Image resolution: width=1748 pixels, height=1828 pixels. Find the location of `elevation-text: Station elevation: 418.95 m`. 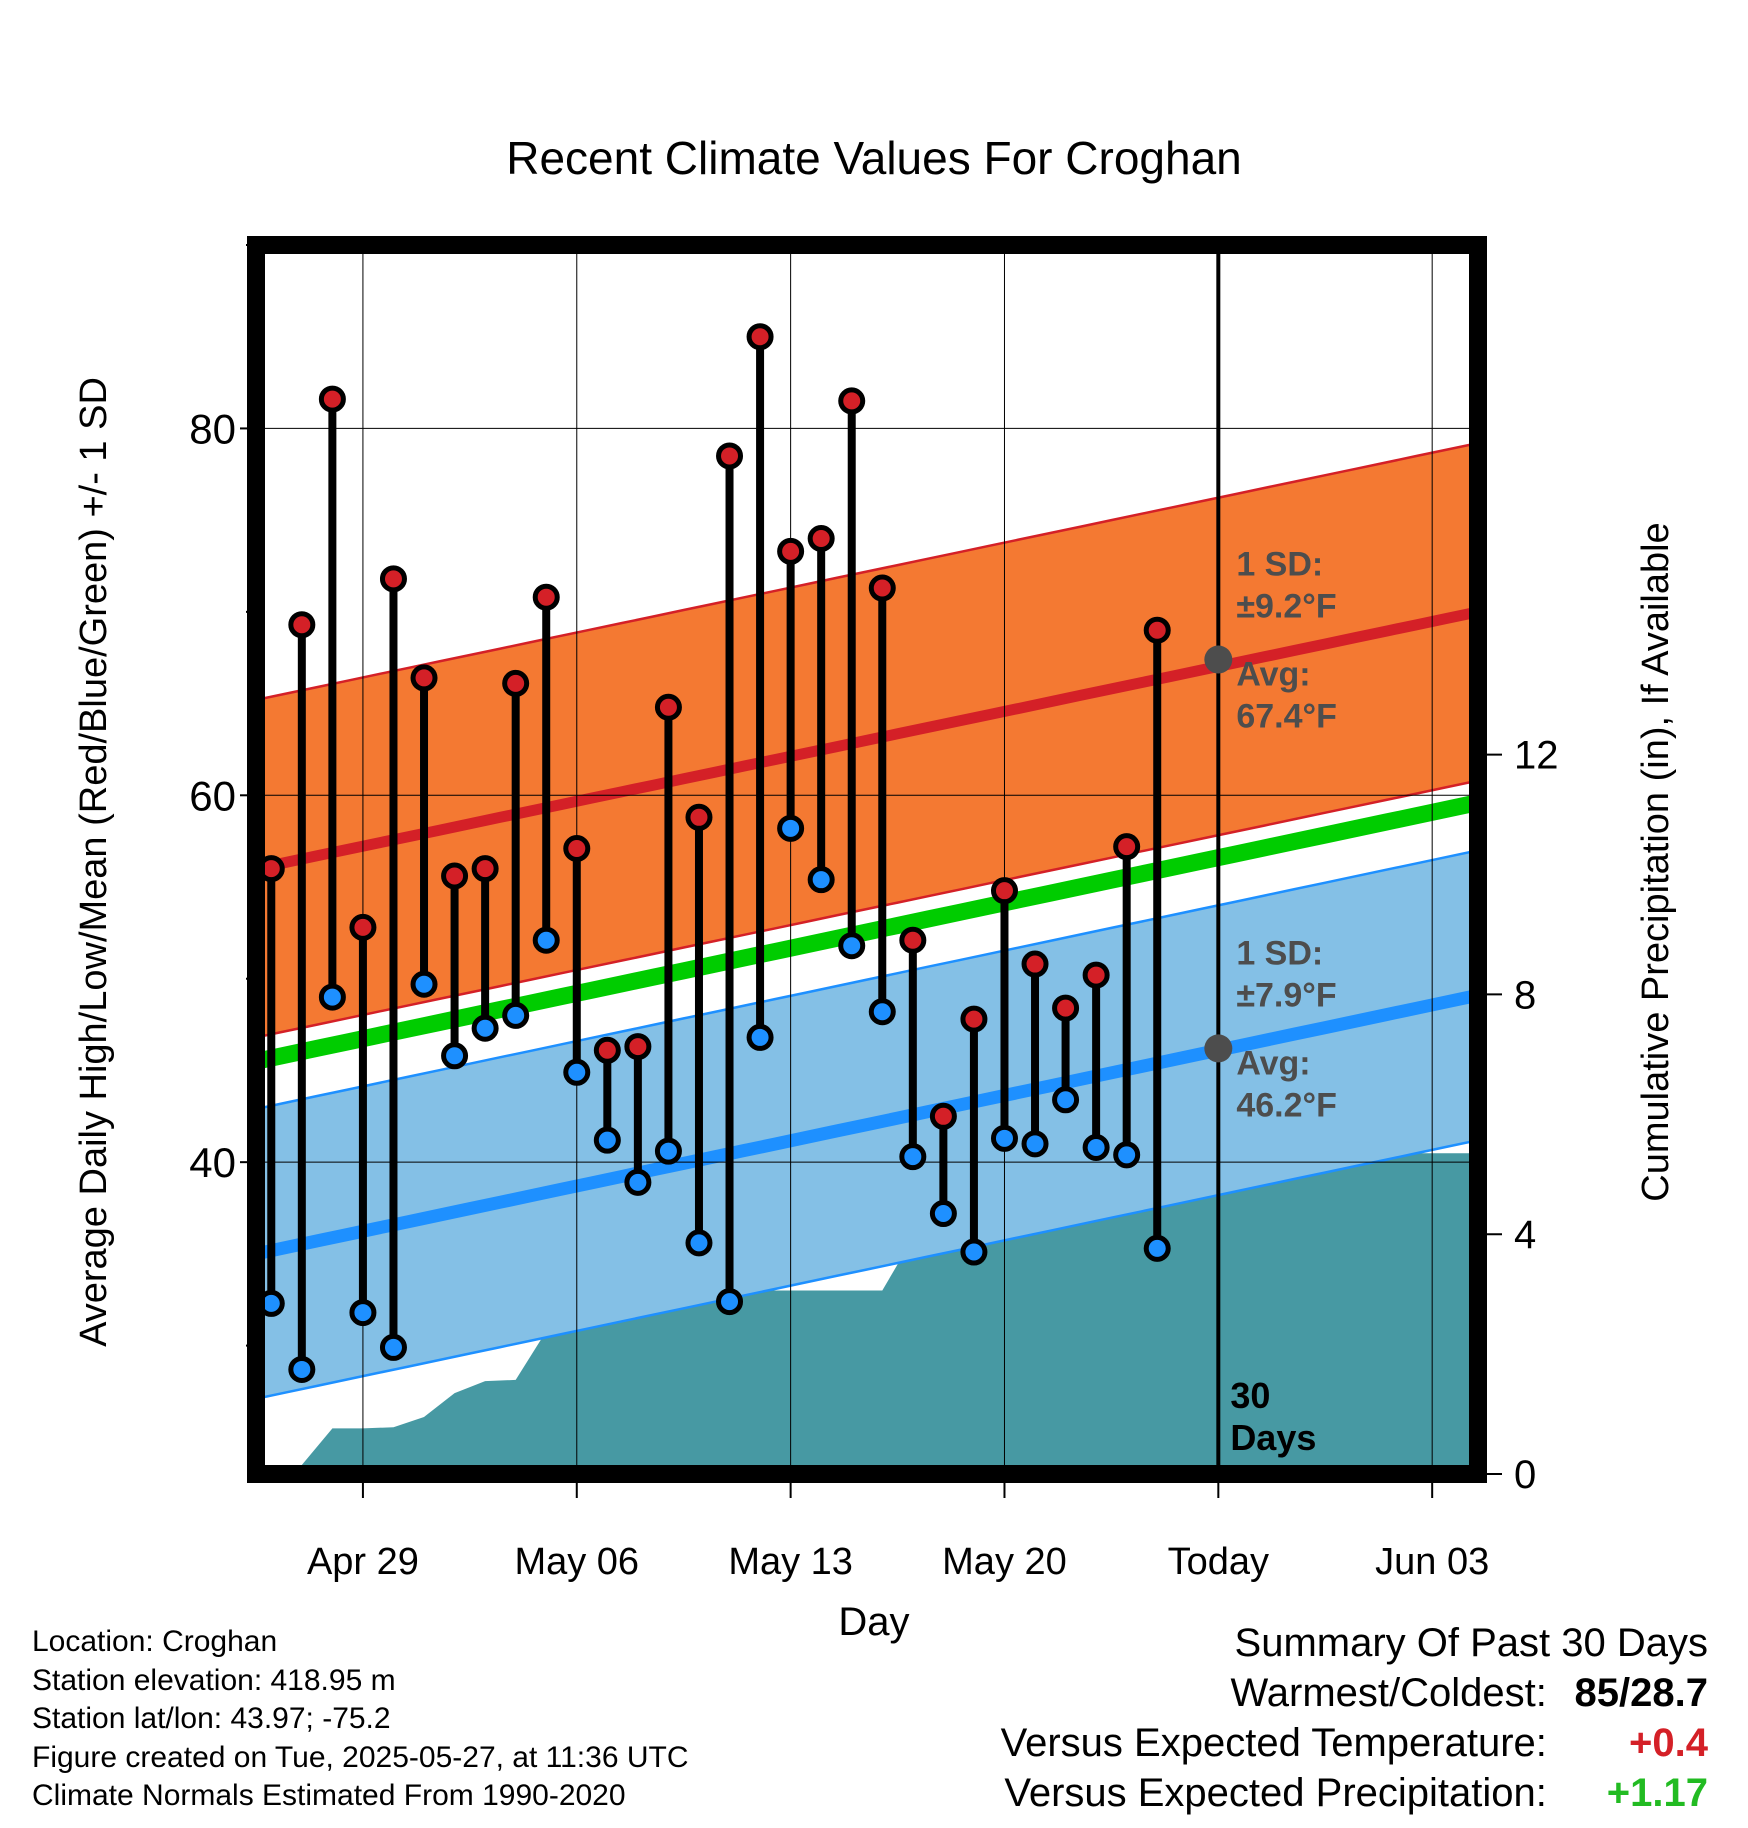

elevation-text: Station elevation: 418.95 m is located at coordinates (214, 1680).